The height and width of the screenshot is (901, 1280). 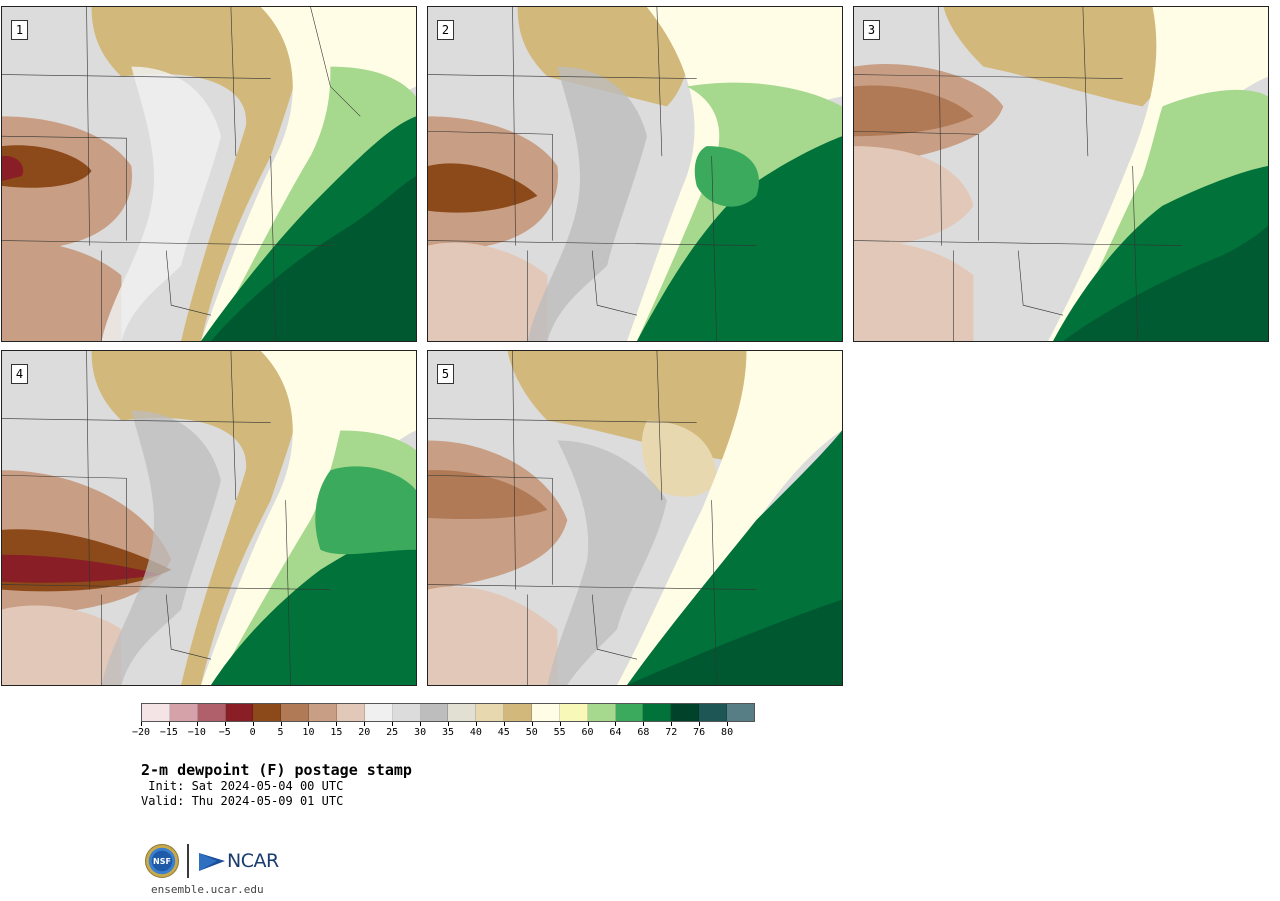 I want to click on panel-number-label: 5, so click(x=445, y=374).